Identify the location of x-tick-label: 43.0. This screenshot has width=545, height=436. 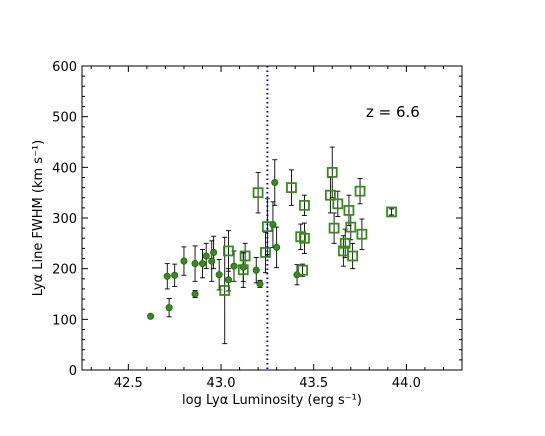
(221, 383).